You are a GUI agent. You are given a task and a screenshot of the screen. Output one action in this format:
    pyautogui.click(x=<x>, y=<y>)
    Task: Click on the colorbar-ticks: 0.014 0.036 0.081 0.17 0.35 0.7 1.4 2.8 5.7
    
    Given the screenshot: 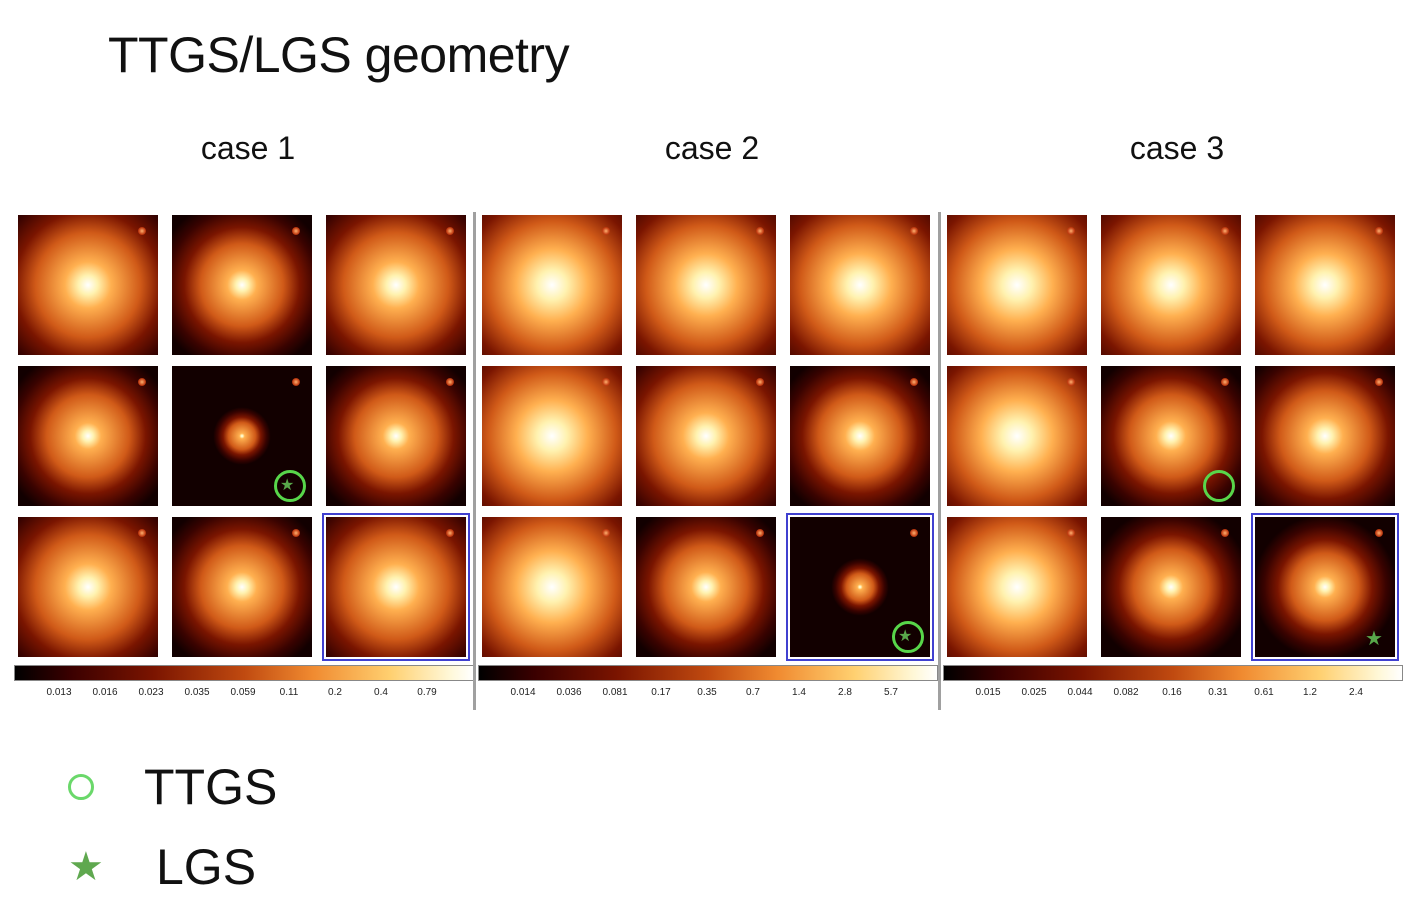 What is the action you would take?
    pyautogui.click(x=707, y=694)
    